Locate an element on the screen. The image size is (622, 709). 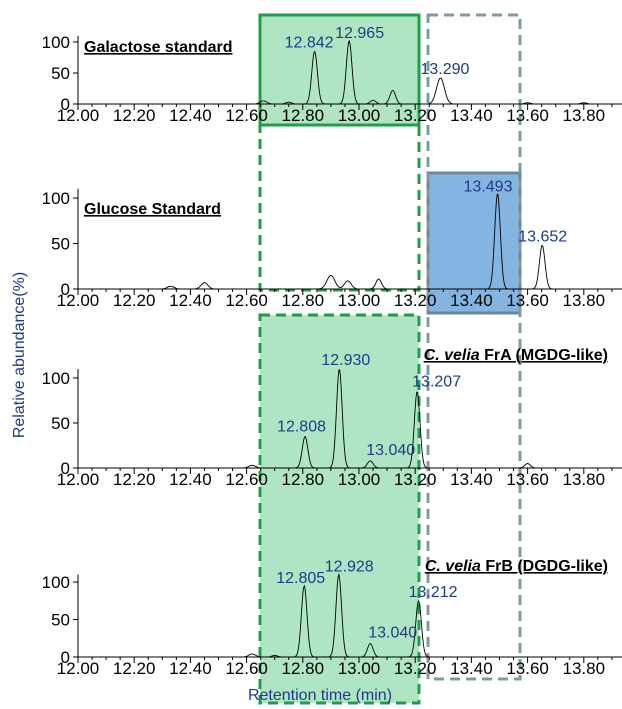
gray-dashed-box is located at coordinates (474, 347).